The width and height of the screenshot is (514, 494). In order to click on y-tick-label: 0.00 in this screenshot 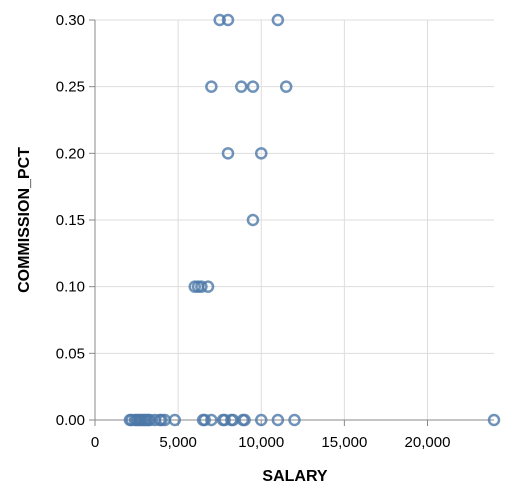, I will do `click(70, 420)`.